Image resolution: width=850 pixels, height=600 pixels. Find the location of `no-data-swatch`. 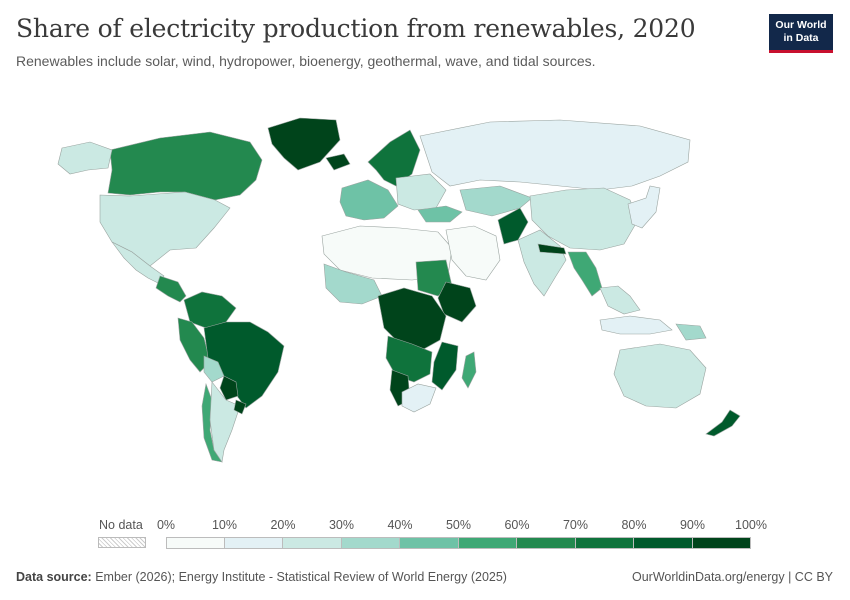

no-data-swatch is located at coordinates (122, 542).